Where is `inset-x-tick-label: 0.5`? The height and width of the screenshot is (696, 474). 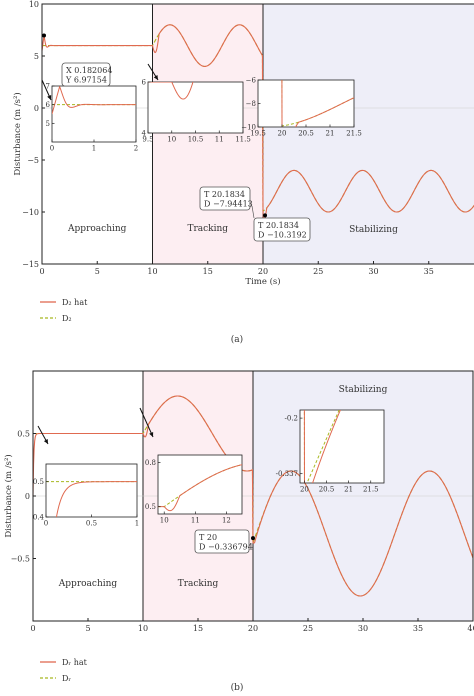 inset-x-tick-label: 0.5 is located at coordinates (91, 524).